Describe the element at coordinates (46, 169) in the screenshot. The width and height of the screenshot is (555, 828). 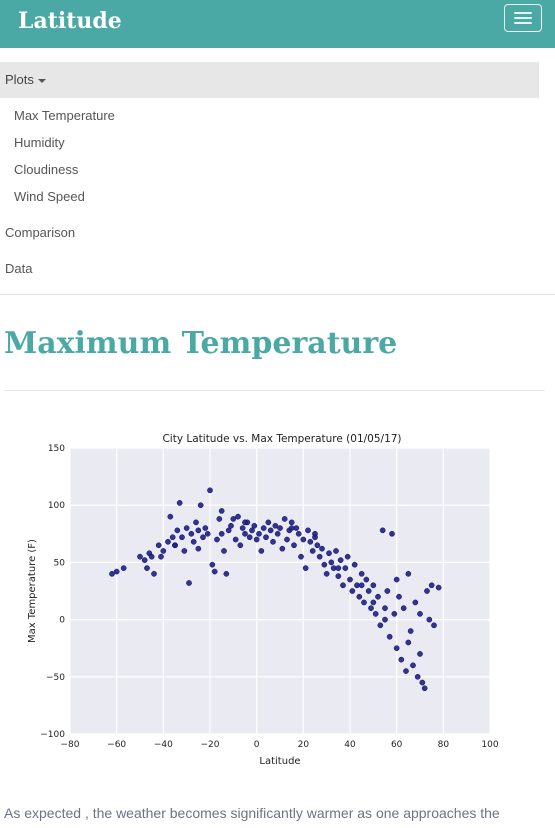
I see `dropdown-item-cloudiness: Cloudiness` at that location.